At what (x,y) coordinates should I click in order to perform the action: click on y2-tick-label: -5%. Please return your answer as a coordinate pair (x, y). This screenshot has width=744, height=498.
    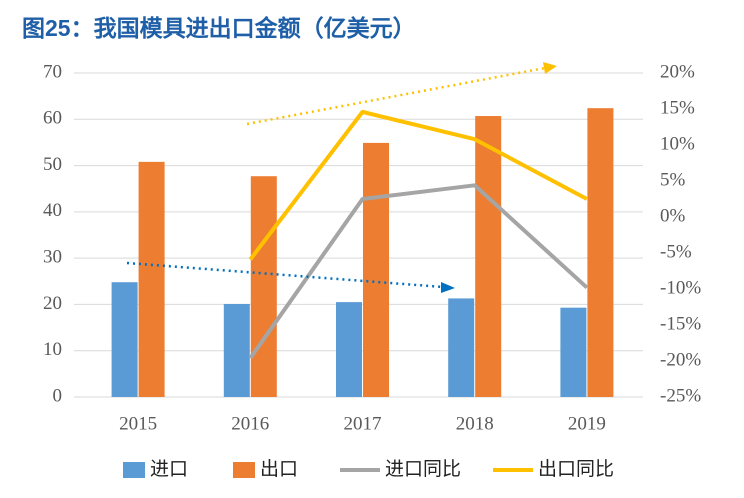
    Looking at the image, I should click on (676, 251).